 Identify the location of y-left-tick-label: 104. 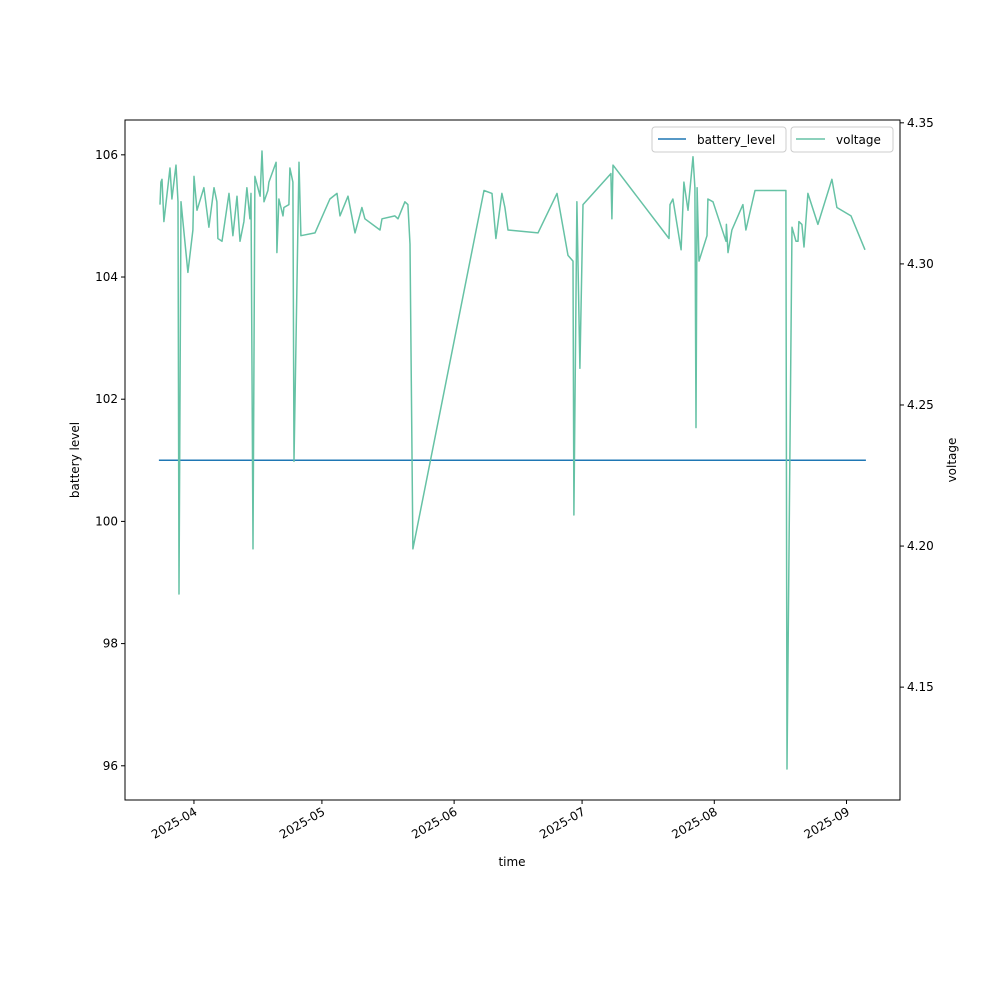
(106, 277).